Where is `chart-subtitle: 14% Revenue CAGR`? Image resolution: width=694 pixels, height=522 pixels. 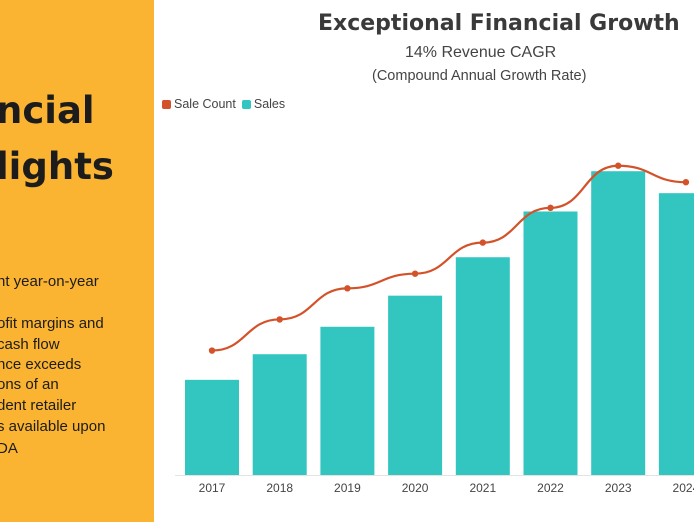 chart-subtitle: 14% Revenue CAGR is located at coordinates (481, 52).